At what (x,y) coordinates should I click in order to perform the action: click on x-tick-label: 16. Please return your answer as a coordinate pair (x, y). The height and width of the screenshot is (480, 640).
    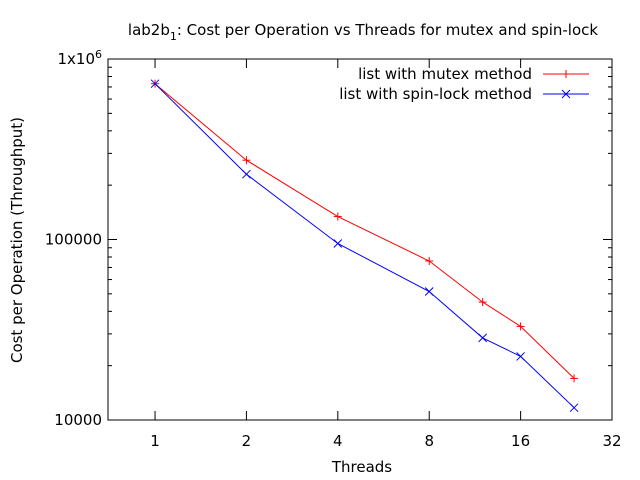
    Looking at the image, I should click on (520, 441).